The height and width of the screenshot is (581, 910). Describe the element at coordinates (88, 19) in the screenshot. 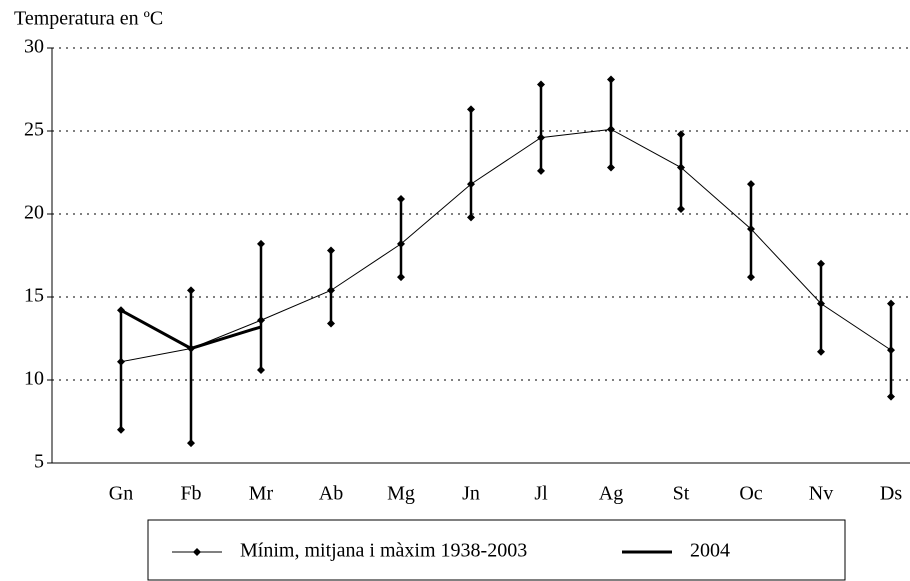

I see `y-axis-title: Temperatura en ºC` at that location.